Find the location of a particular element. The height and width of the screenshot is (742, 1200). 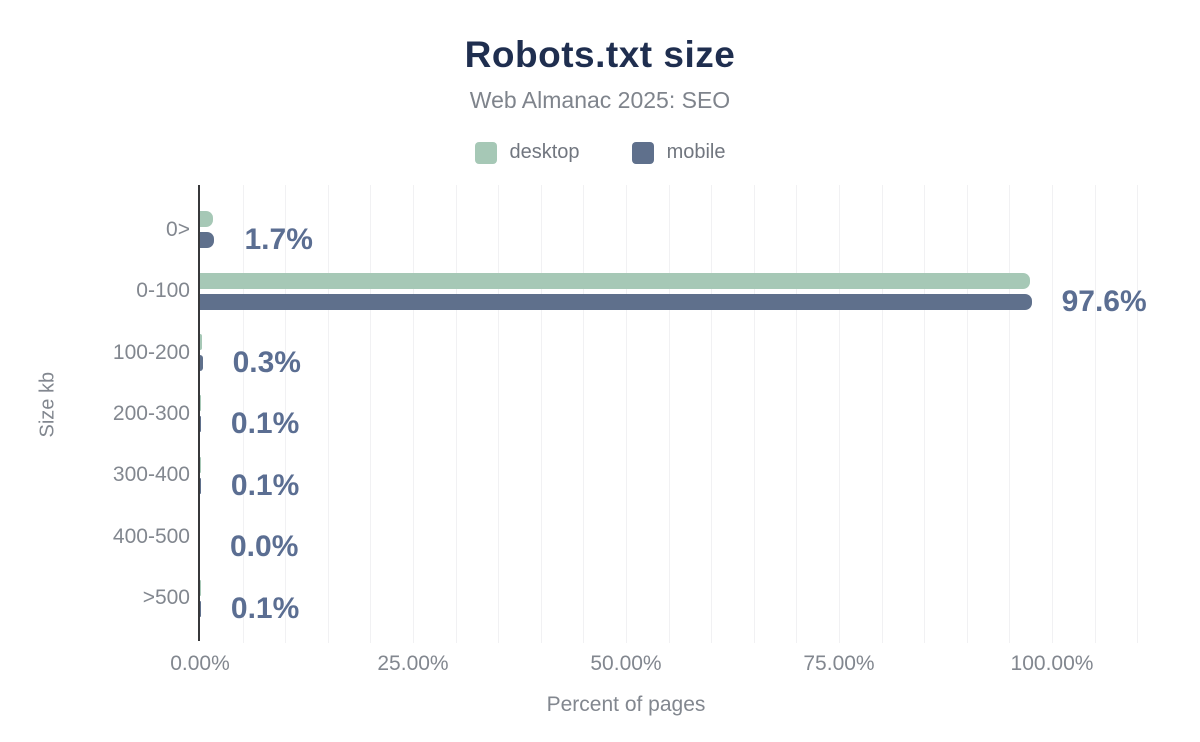

category-label: 200-300 is located at coordinates (151, 413).